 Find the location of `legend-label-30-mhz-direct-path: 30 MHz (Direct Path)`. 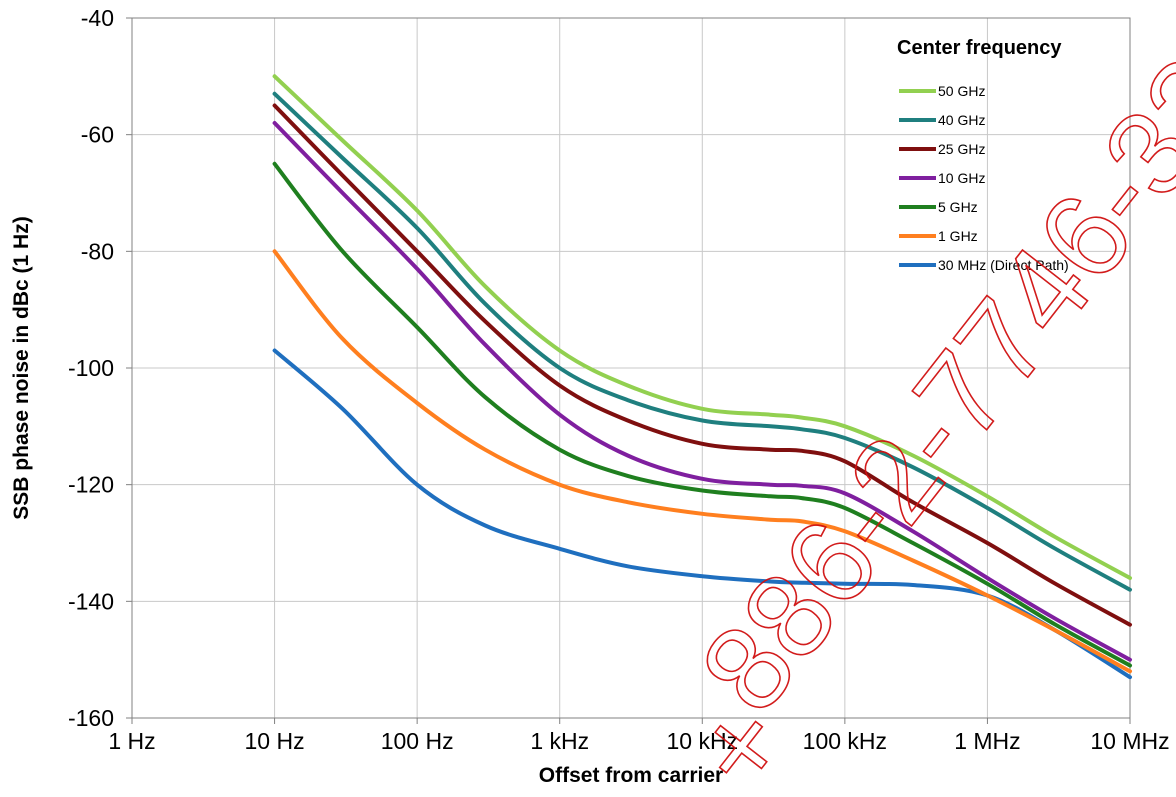

legend-label-30-mhz-direct-path: 30 MHz (Direct Path) is located at coordinates (1003, 265).